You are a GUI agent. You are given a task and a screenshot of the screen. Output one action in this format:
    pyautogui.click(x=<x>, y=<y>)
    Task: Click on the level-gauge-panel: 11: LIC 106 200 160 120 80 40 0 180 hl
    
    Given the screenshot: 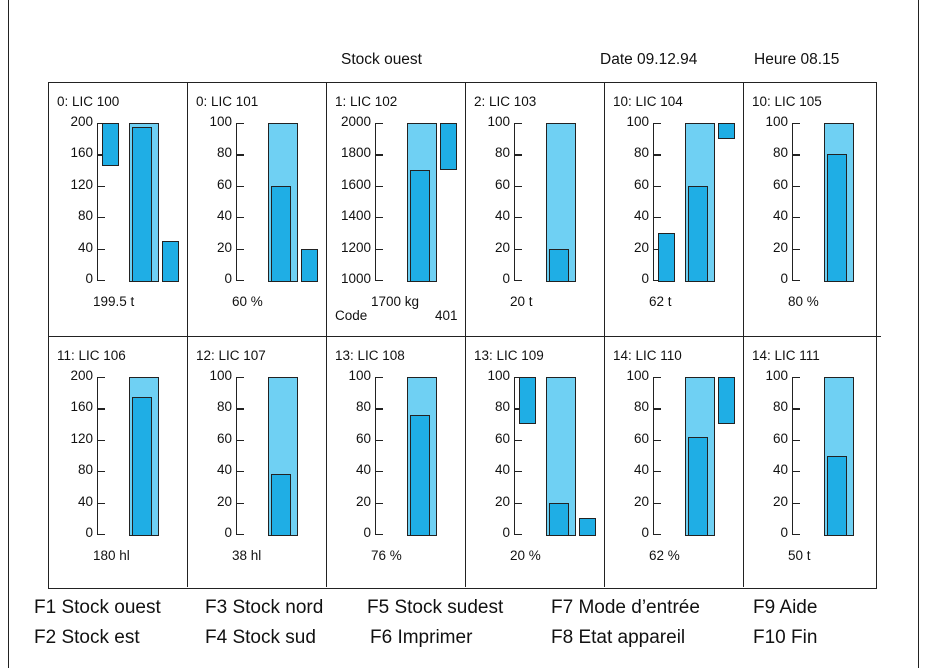 What is the action you would take?
    pyautogui.click(x=118, y=462)
    